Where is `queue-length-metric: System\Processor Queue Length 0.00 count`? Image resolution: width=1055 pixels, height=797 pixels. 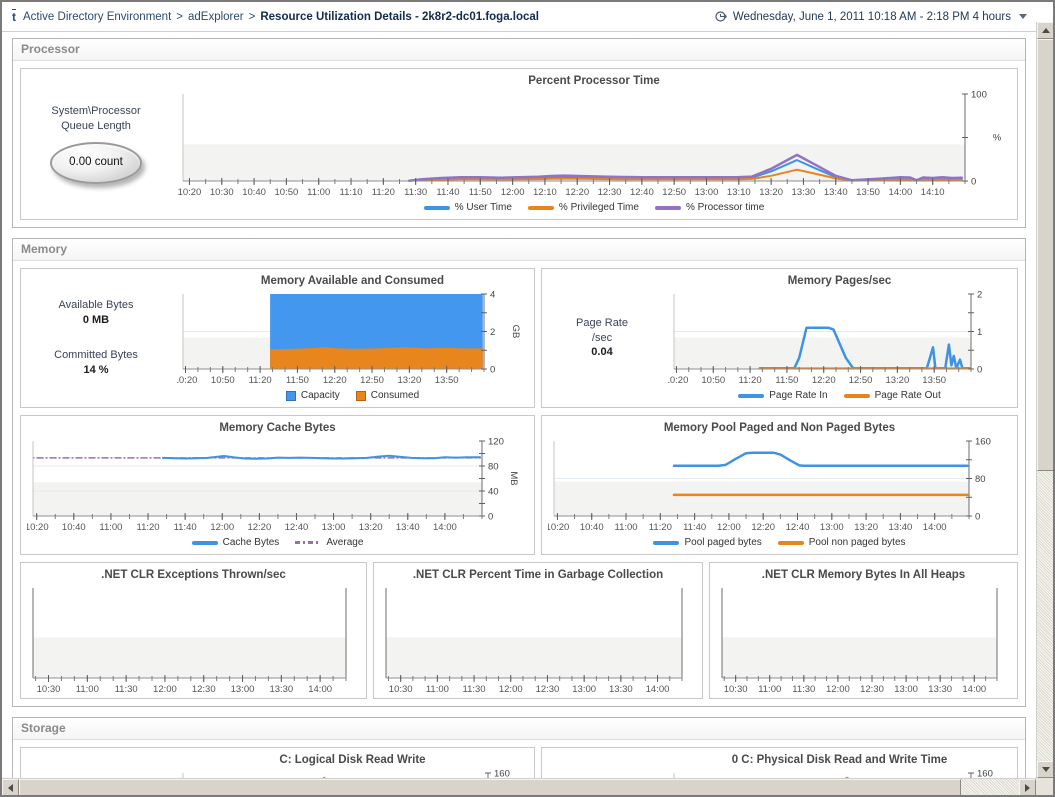 queue-length-metric: System\Processor Queue Length 0.00 count is located at coordinates (96, 144).